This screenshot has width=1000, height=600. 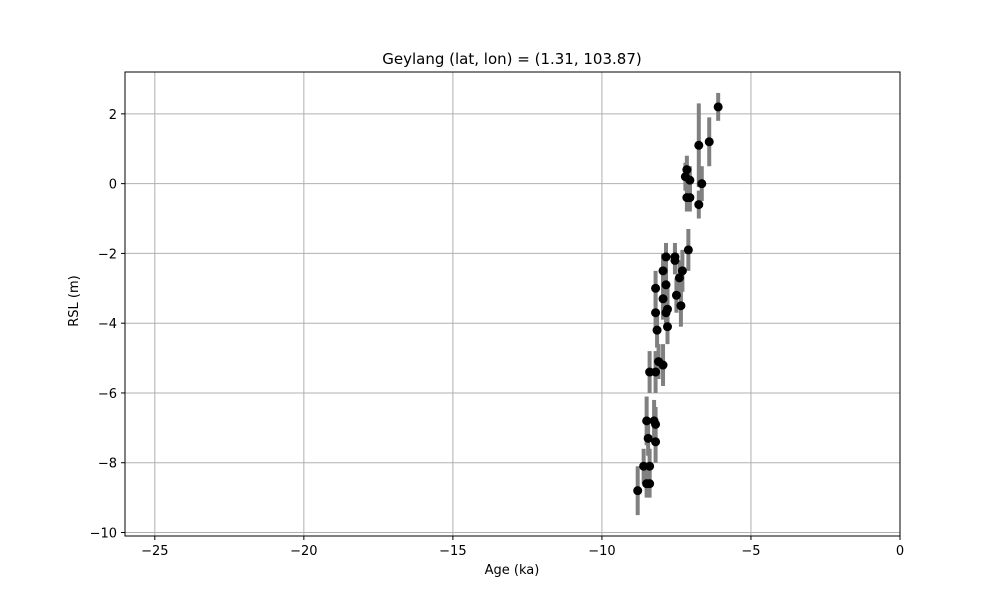 What do you see at coordinates (511, 59) in the screenshot?
I see `chart-title: Geylang (lat, lon) = (1.31, 103.87)` at bounding box center [511, 59].